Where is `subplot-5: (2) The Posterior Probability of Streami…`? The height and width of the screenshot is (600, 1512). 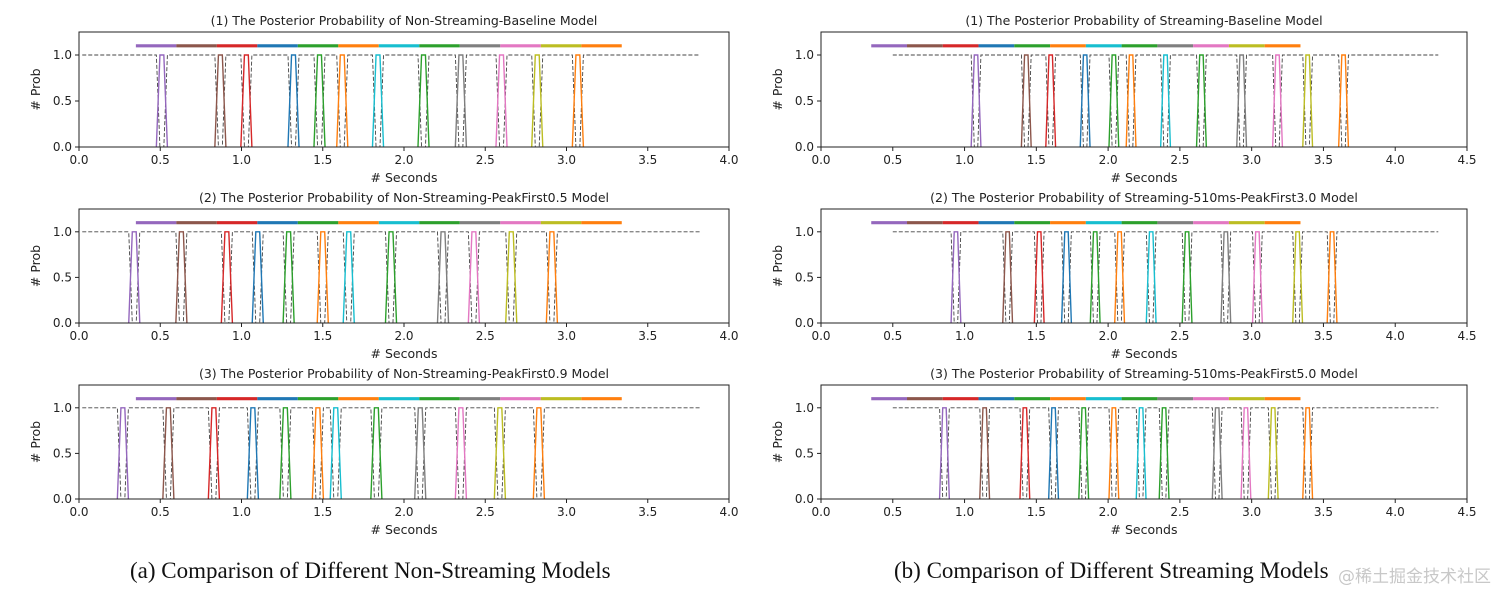
subplot-5: (2) The Posterior Probability of Streami… is located at coordinates (1123, 275).